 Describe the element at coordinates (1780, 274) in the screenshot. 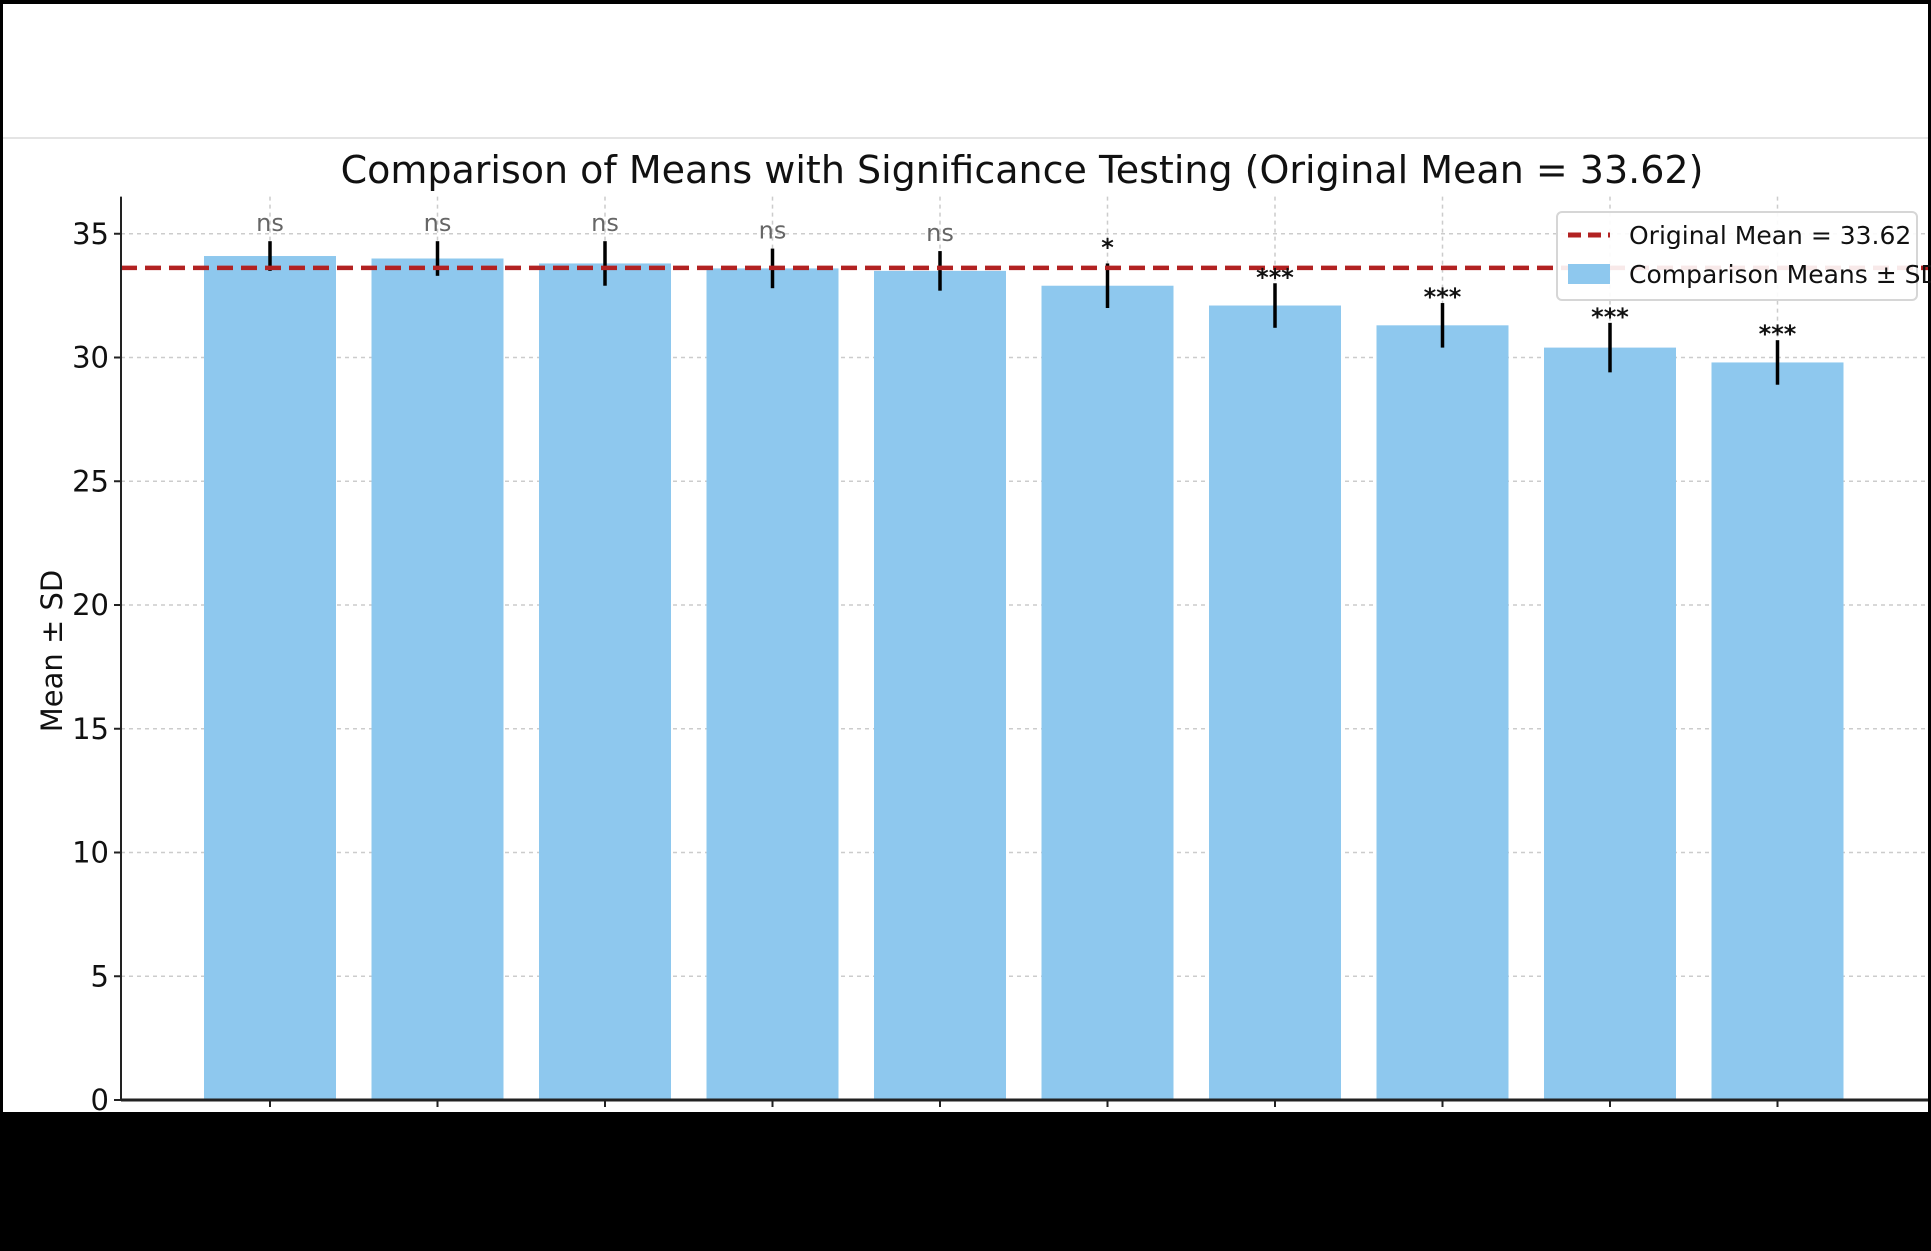

I see `legend-label-comparison-means: Comparison Means ± SD` at that location.